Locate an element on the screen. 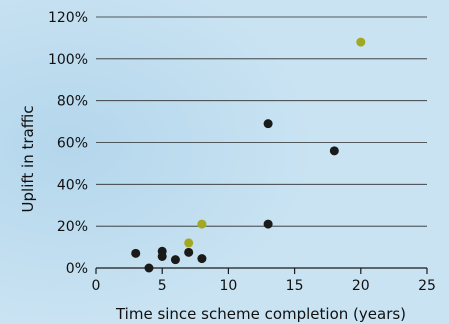 The width and height of the screenshot is (449, 324). x-tick-label: 20 is located at coordinates (361, 286).